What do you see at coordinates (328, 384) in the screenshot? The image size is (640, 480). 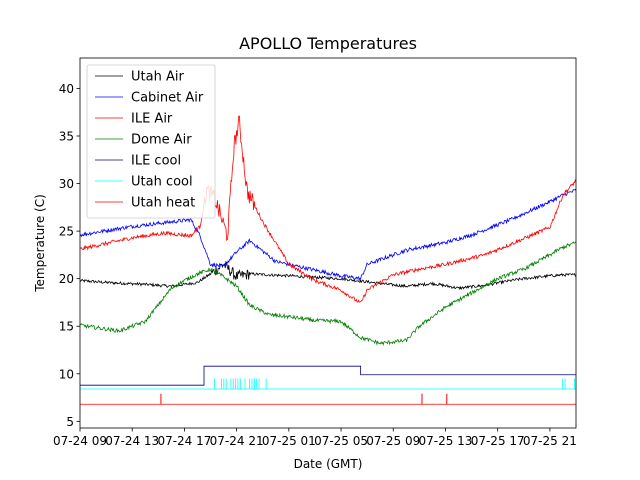 I see `series-utah-cool` at bounding box center [328, 384].